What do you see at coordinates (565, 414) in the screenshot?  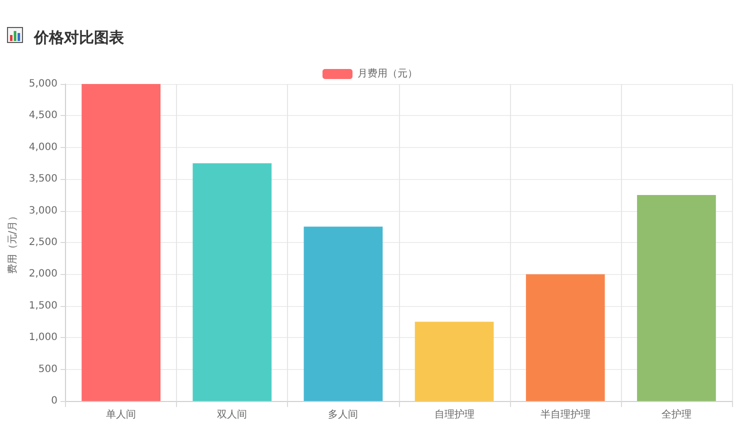 I see `x-tick-label: 半自理护理` at bounding box center [565, 414].